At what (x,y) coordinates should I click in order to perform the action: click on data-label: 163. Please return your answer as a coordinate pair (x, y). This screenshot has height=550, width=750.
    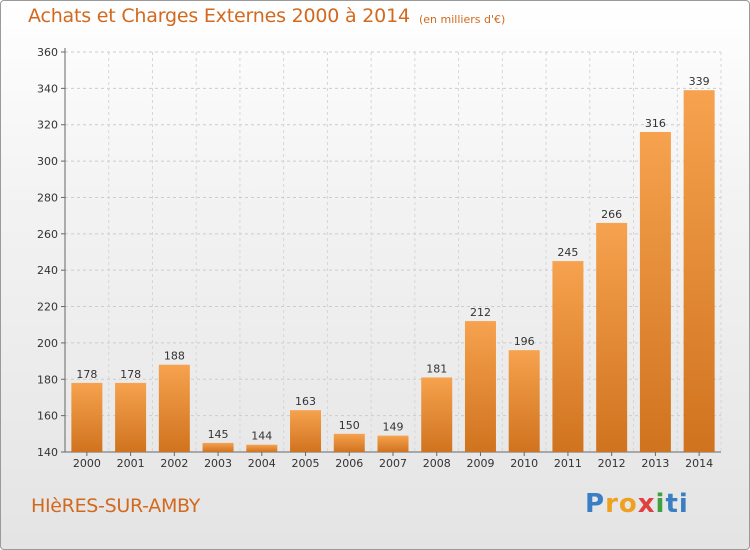
    Looking at the image, I should click on (305, 401).